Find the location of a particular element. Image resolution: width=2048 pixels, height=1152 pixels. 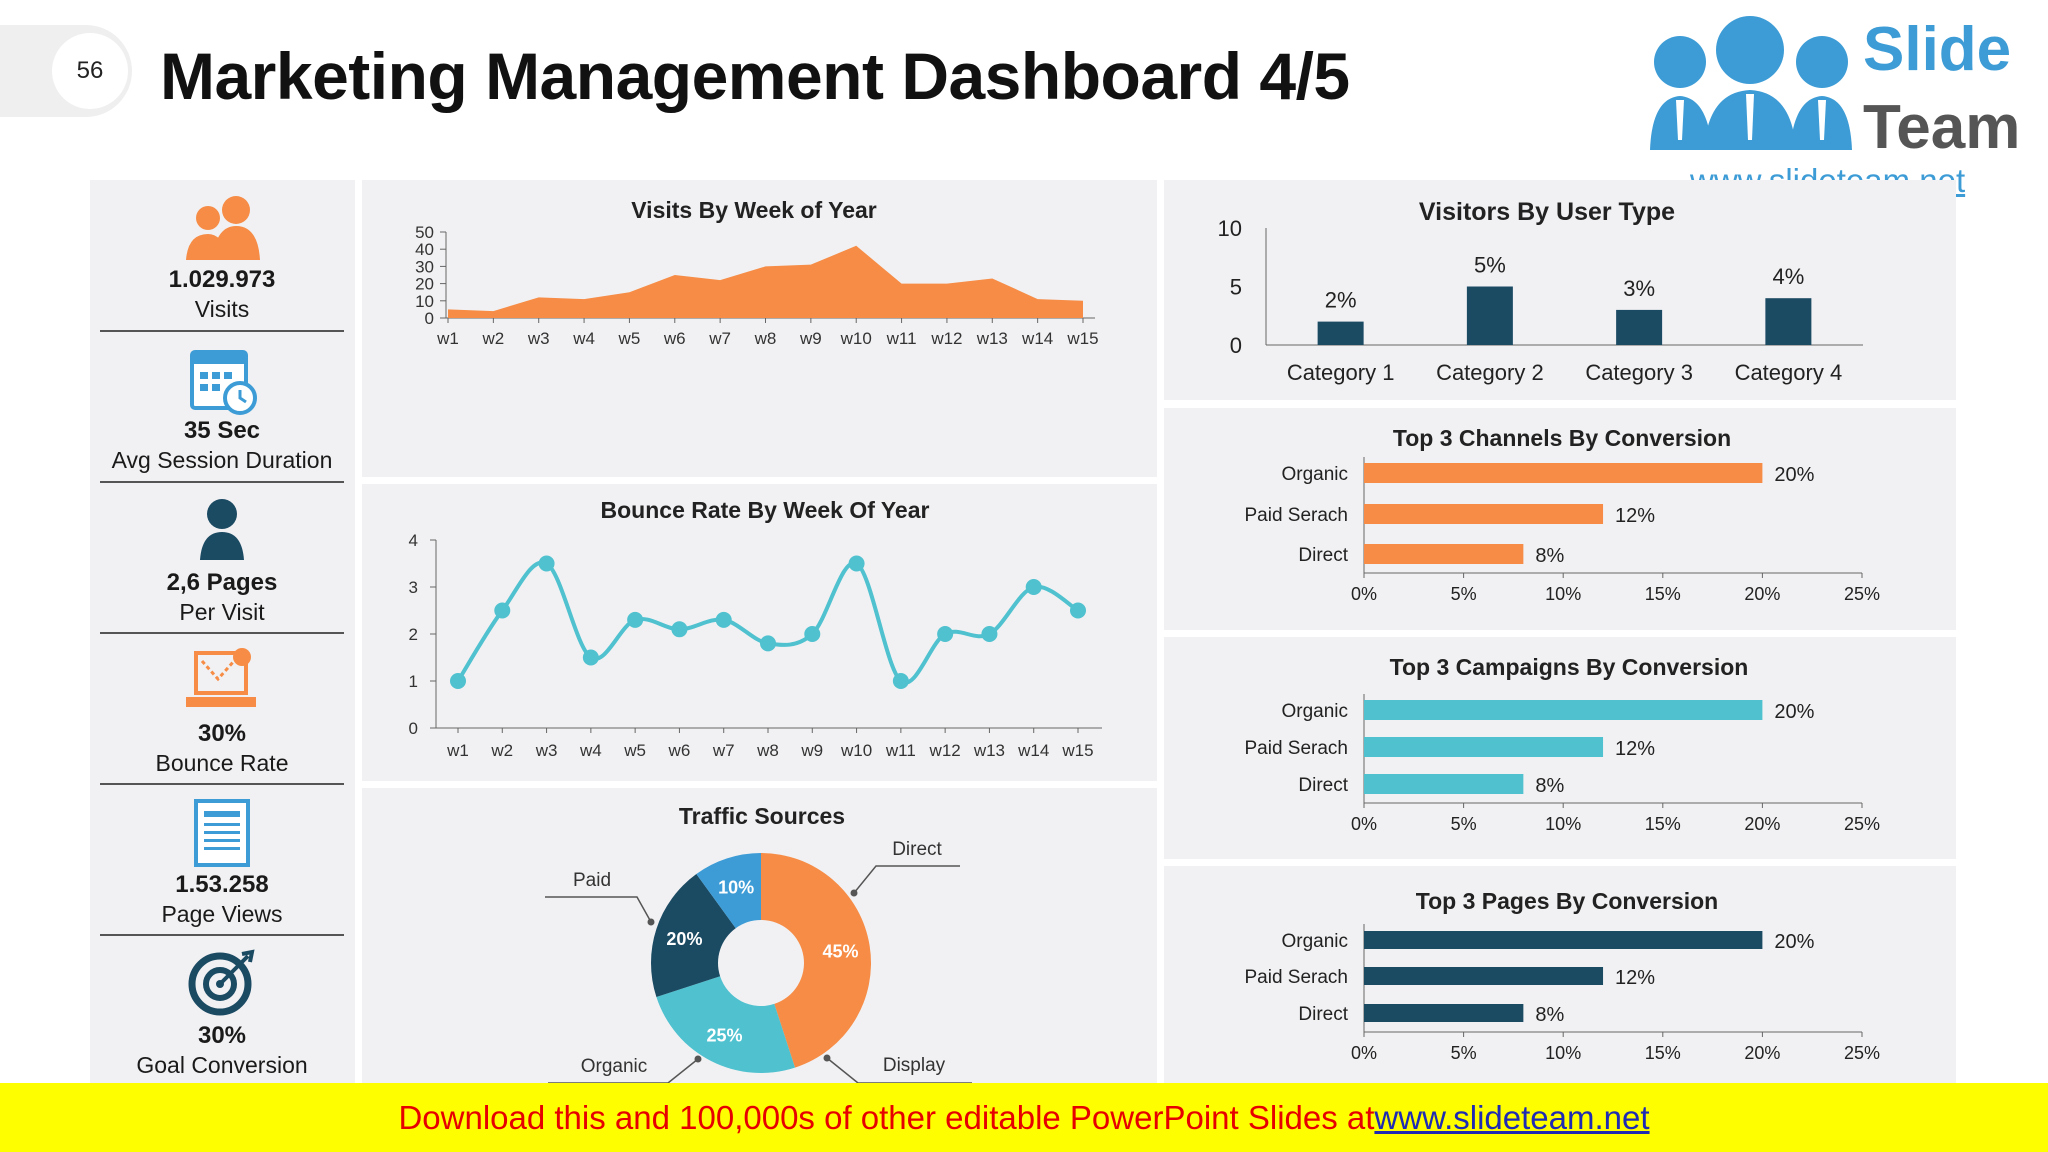

kpi-divider is located at coordinates (222, 935).